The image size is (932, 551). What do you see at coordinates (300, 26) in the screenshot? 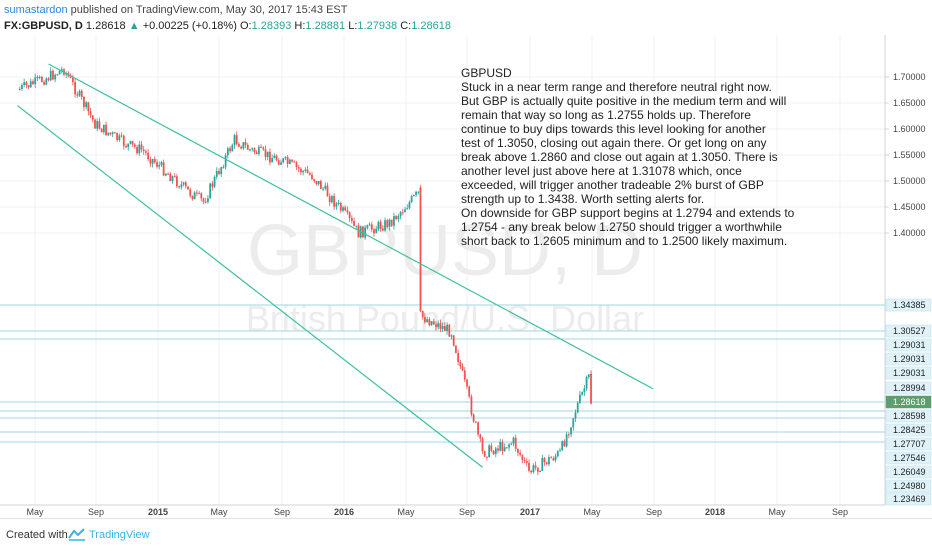
I see `high-label: H:` at bounding box center [300, 26].